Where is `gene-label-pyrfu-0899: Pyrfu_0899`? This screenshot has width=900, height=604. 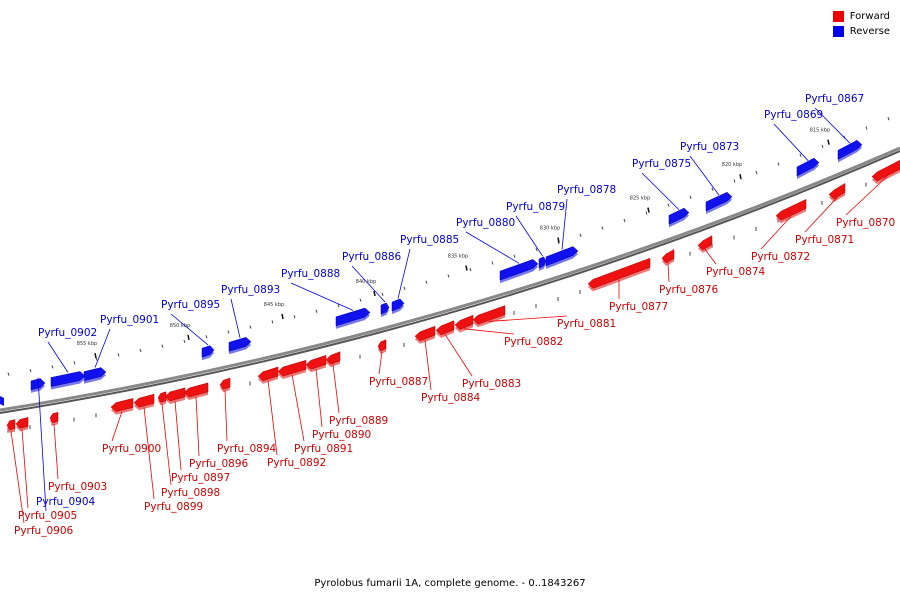
gene-label-pyrfu-0899: Pyrfu_0899 is located at coordinates (173, 507).